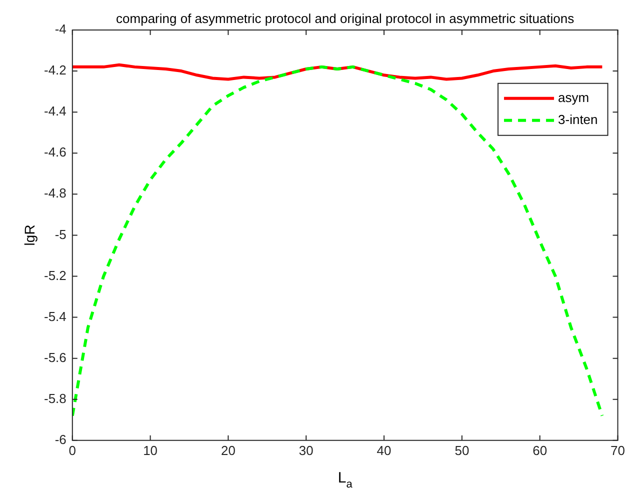 The height and width of the screenshot is (498, 636). I want to click on x-tick-label: 50, so click(462, 450).